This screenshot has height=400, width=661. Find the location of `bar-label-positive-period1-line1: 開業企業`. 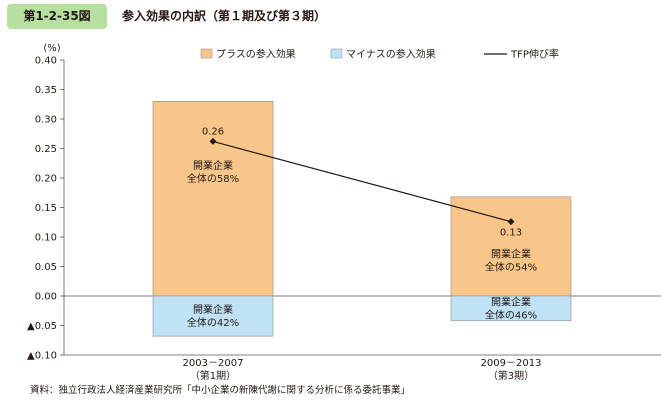

bar-label-positive-period1-line1: 開業企業 is located at coordinates (213, 165).